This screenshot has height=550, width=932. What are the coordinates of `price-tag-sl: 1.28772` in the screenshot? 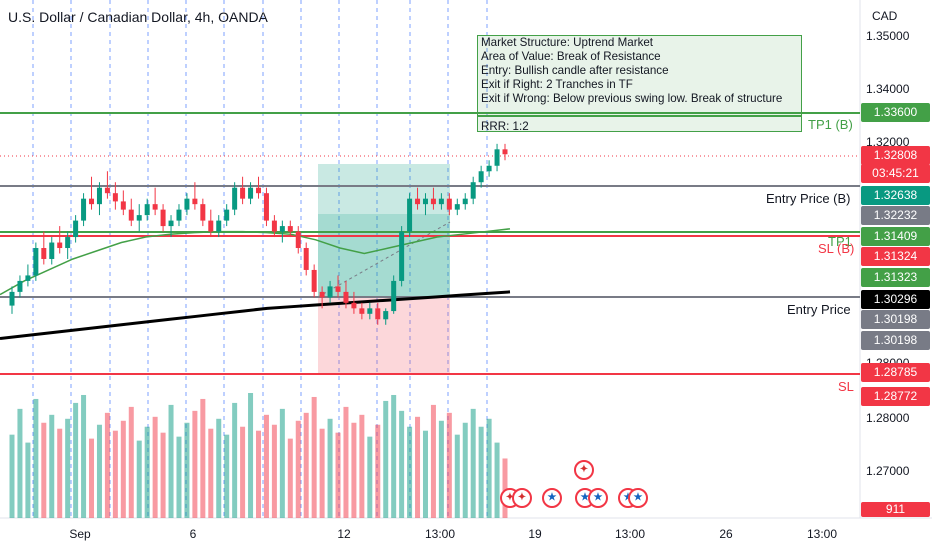 It's located at (895, 396).